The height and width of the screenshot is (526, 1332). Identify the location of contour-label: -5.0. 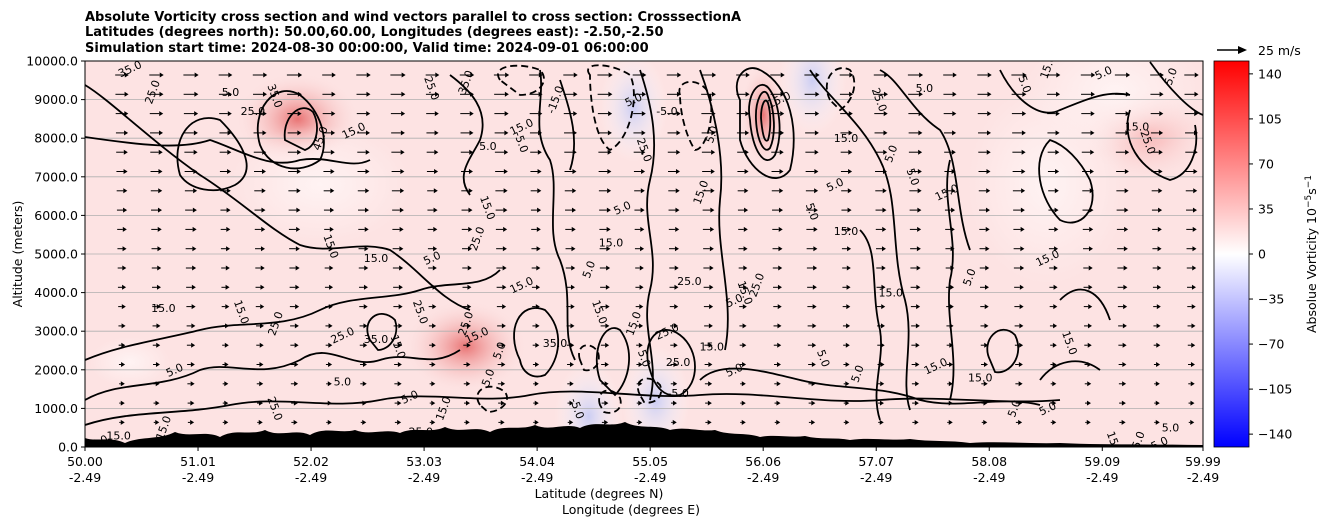
(666, 111).